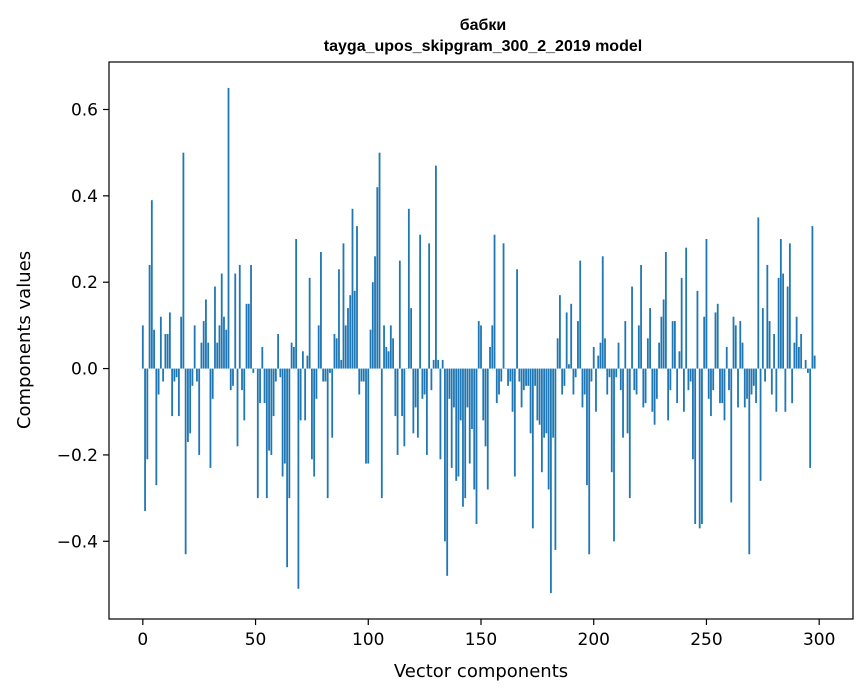  I want to click on x-axis-label: Vector components, so click(481, 671).